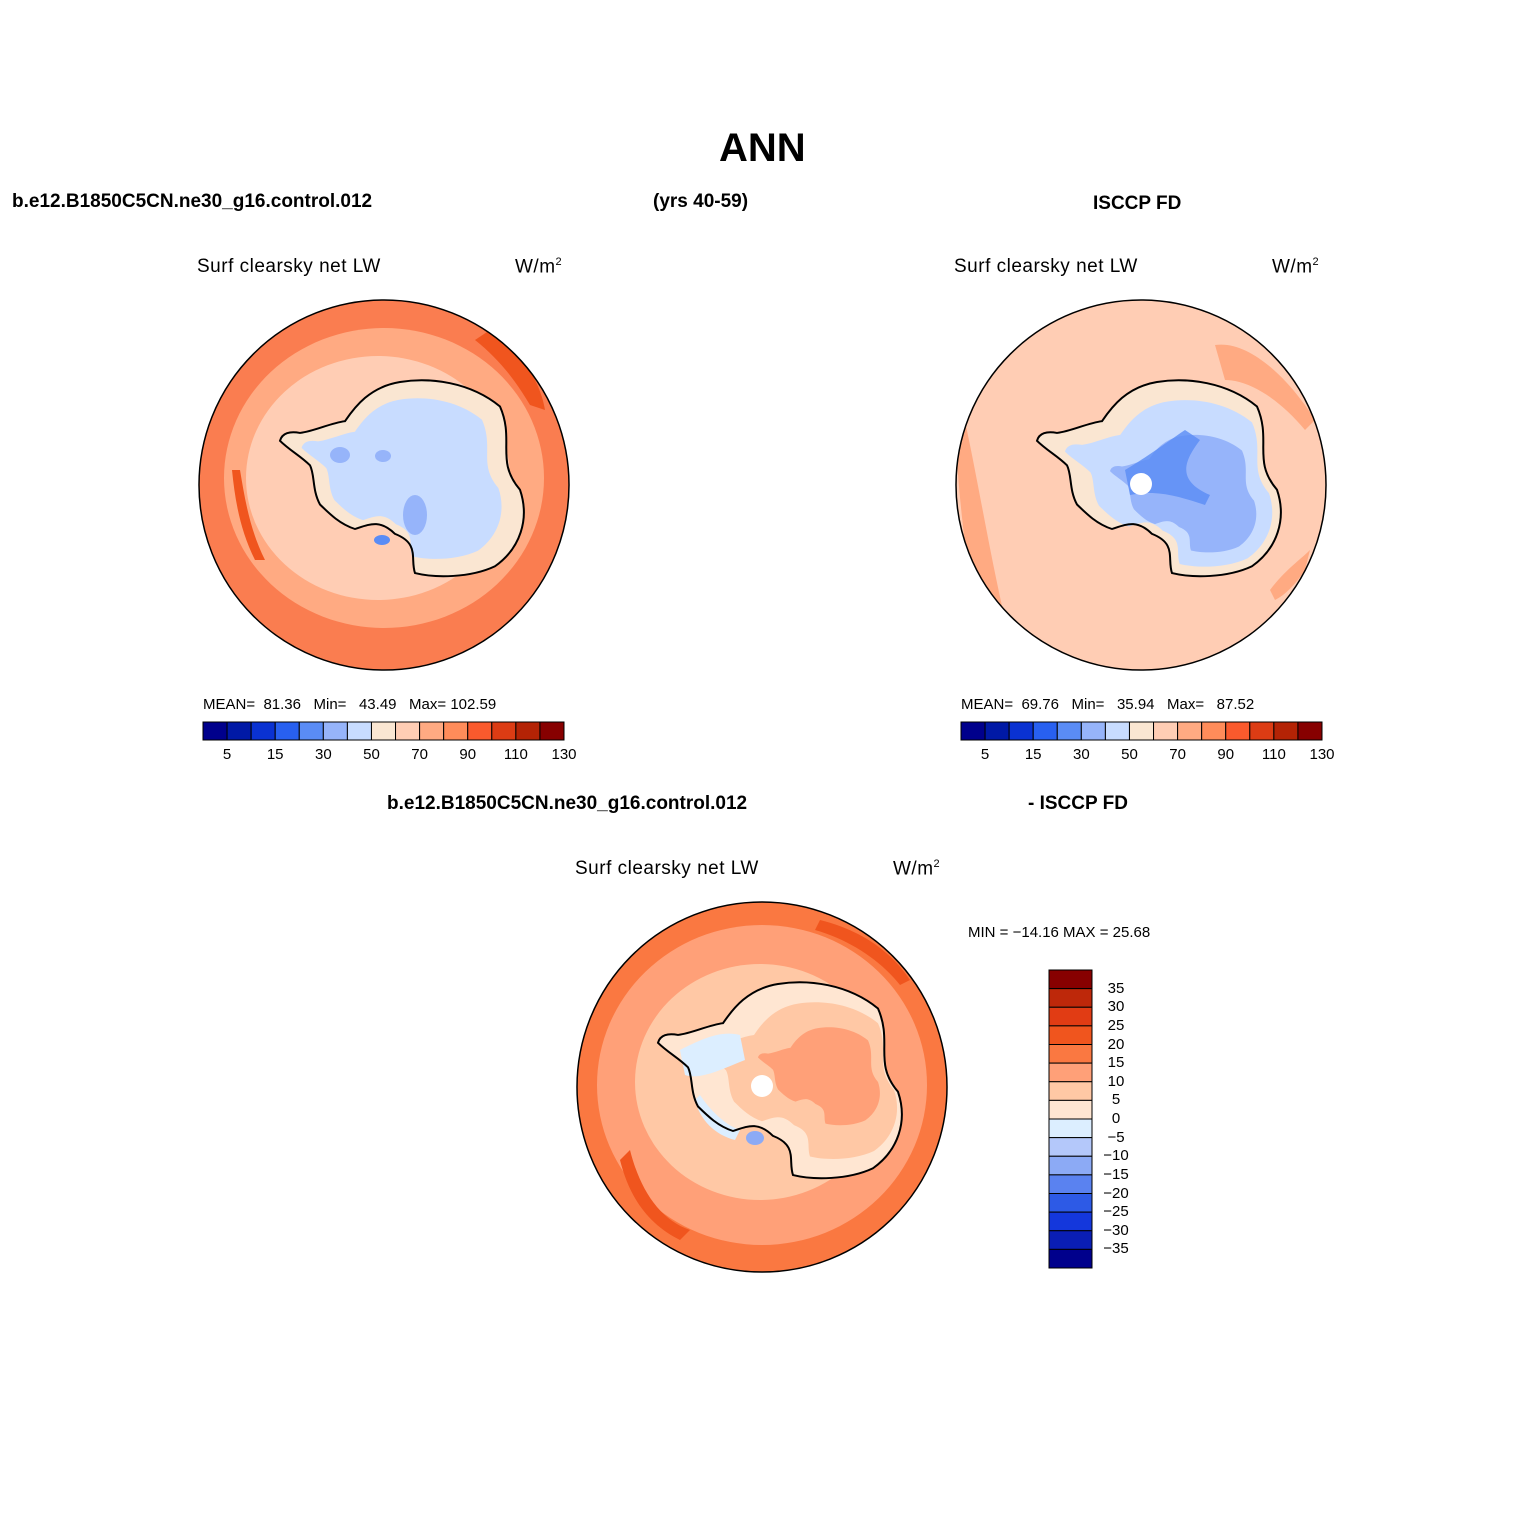 The height and width of the screenshot is (1525, 1525). Describe the element at coordinates (1078, 803) in the screenshot. I see `diff-obs-name-label: - ISCCP FD` at that location.